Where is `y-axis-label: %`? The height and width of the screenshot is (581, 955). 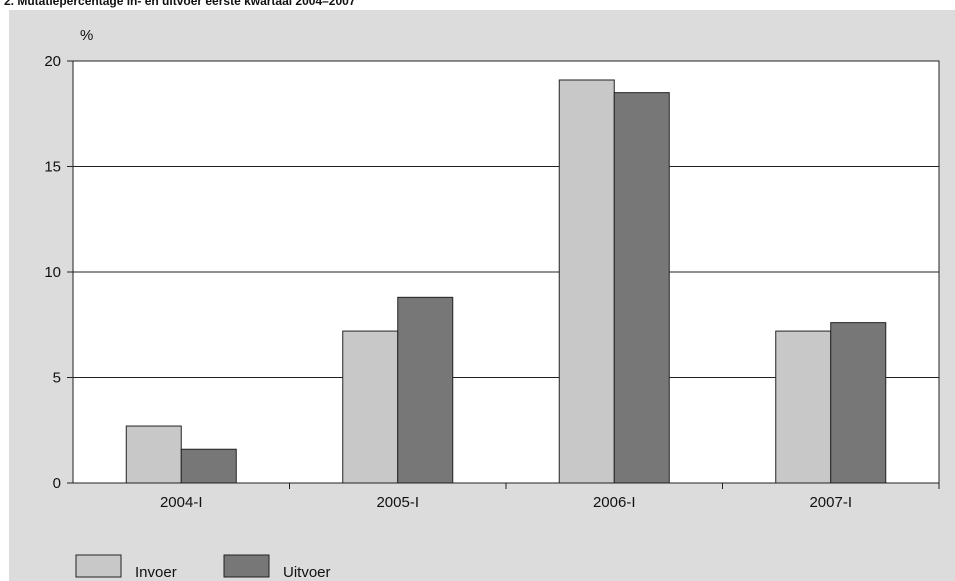
y-axis-label: % is located at coordinates (86, 35).